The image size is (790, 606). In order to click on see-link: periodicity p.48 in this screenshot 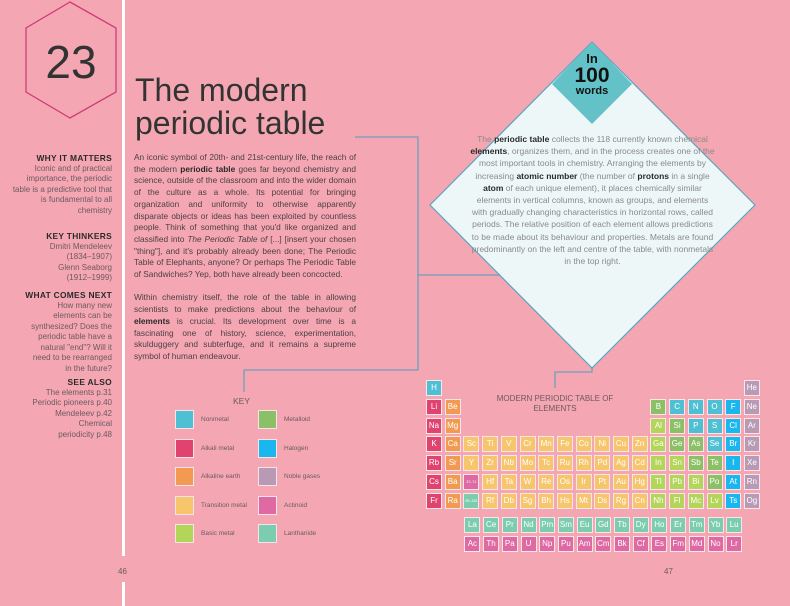, I will do `click(85, 434)`.